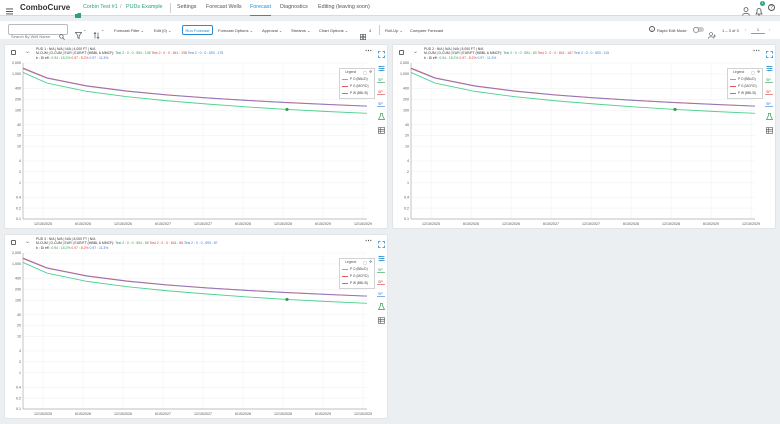  What do you see at coordinates (301, 30) in the screenshot?
I see `streams-button: Streams ⌄` at bounding box center [301, 30].